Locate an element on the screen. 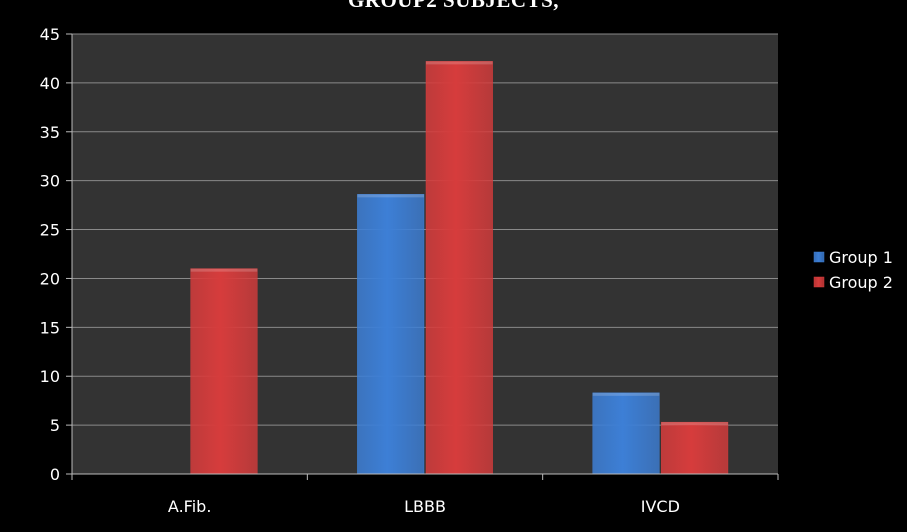  y-tick-label: 20 is located at coordinates (50, 278).